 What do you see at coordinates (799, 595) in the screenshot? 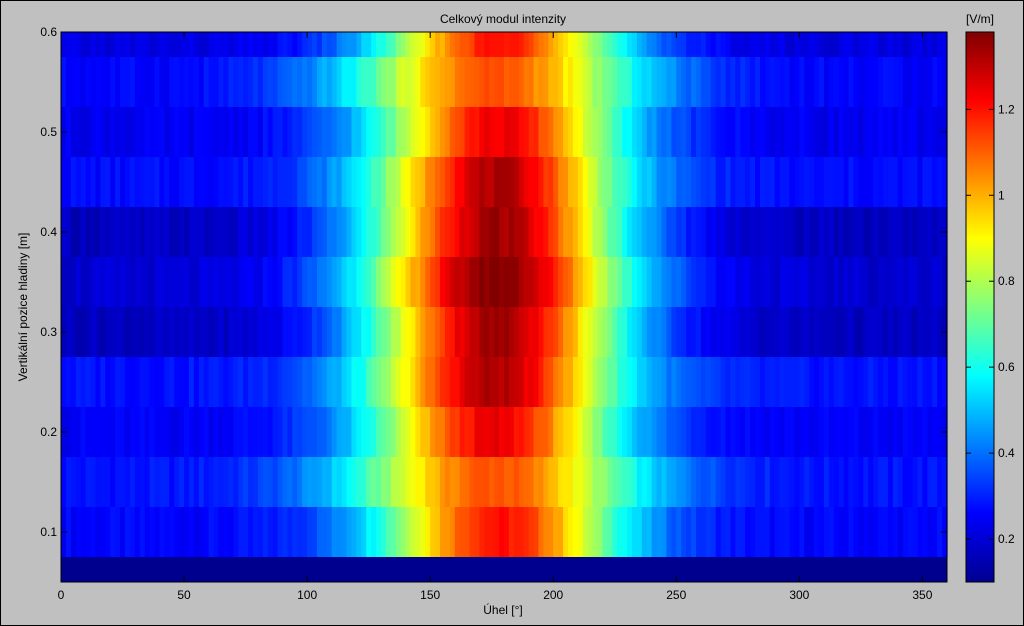
I see `x-tick-label: 300` at bounding box center [799, 595].